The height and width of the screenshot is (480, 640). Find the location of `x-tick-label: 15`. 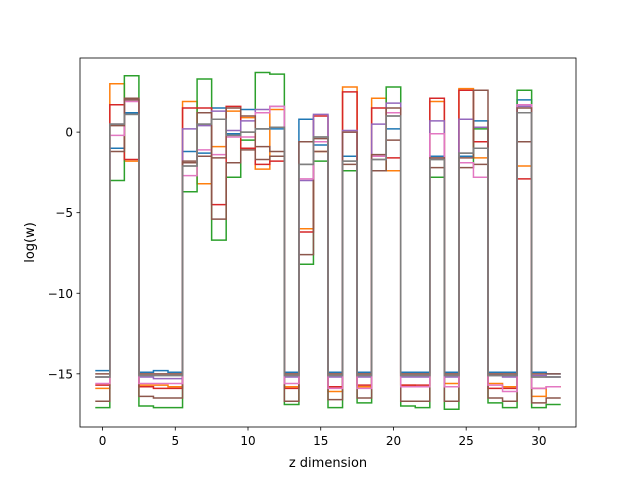

x-tick-label: 15 is located at coordinates (320, 441).